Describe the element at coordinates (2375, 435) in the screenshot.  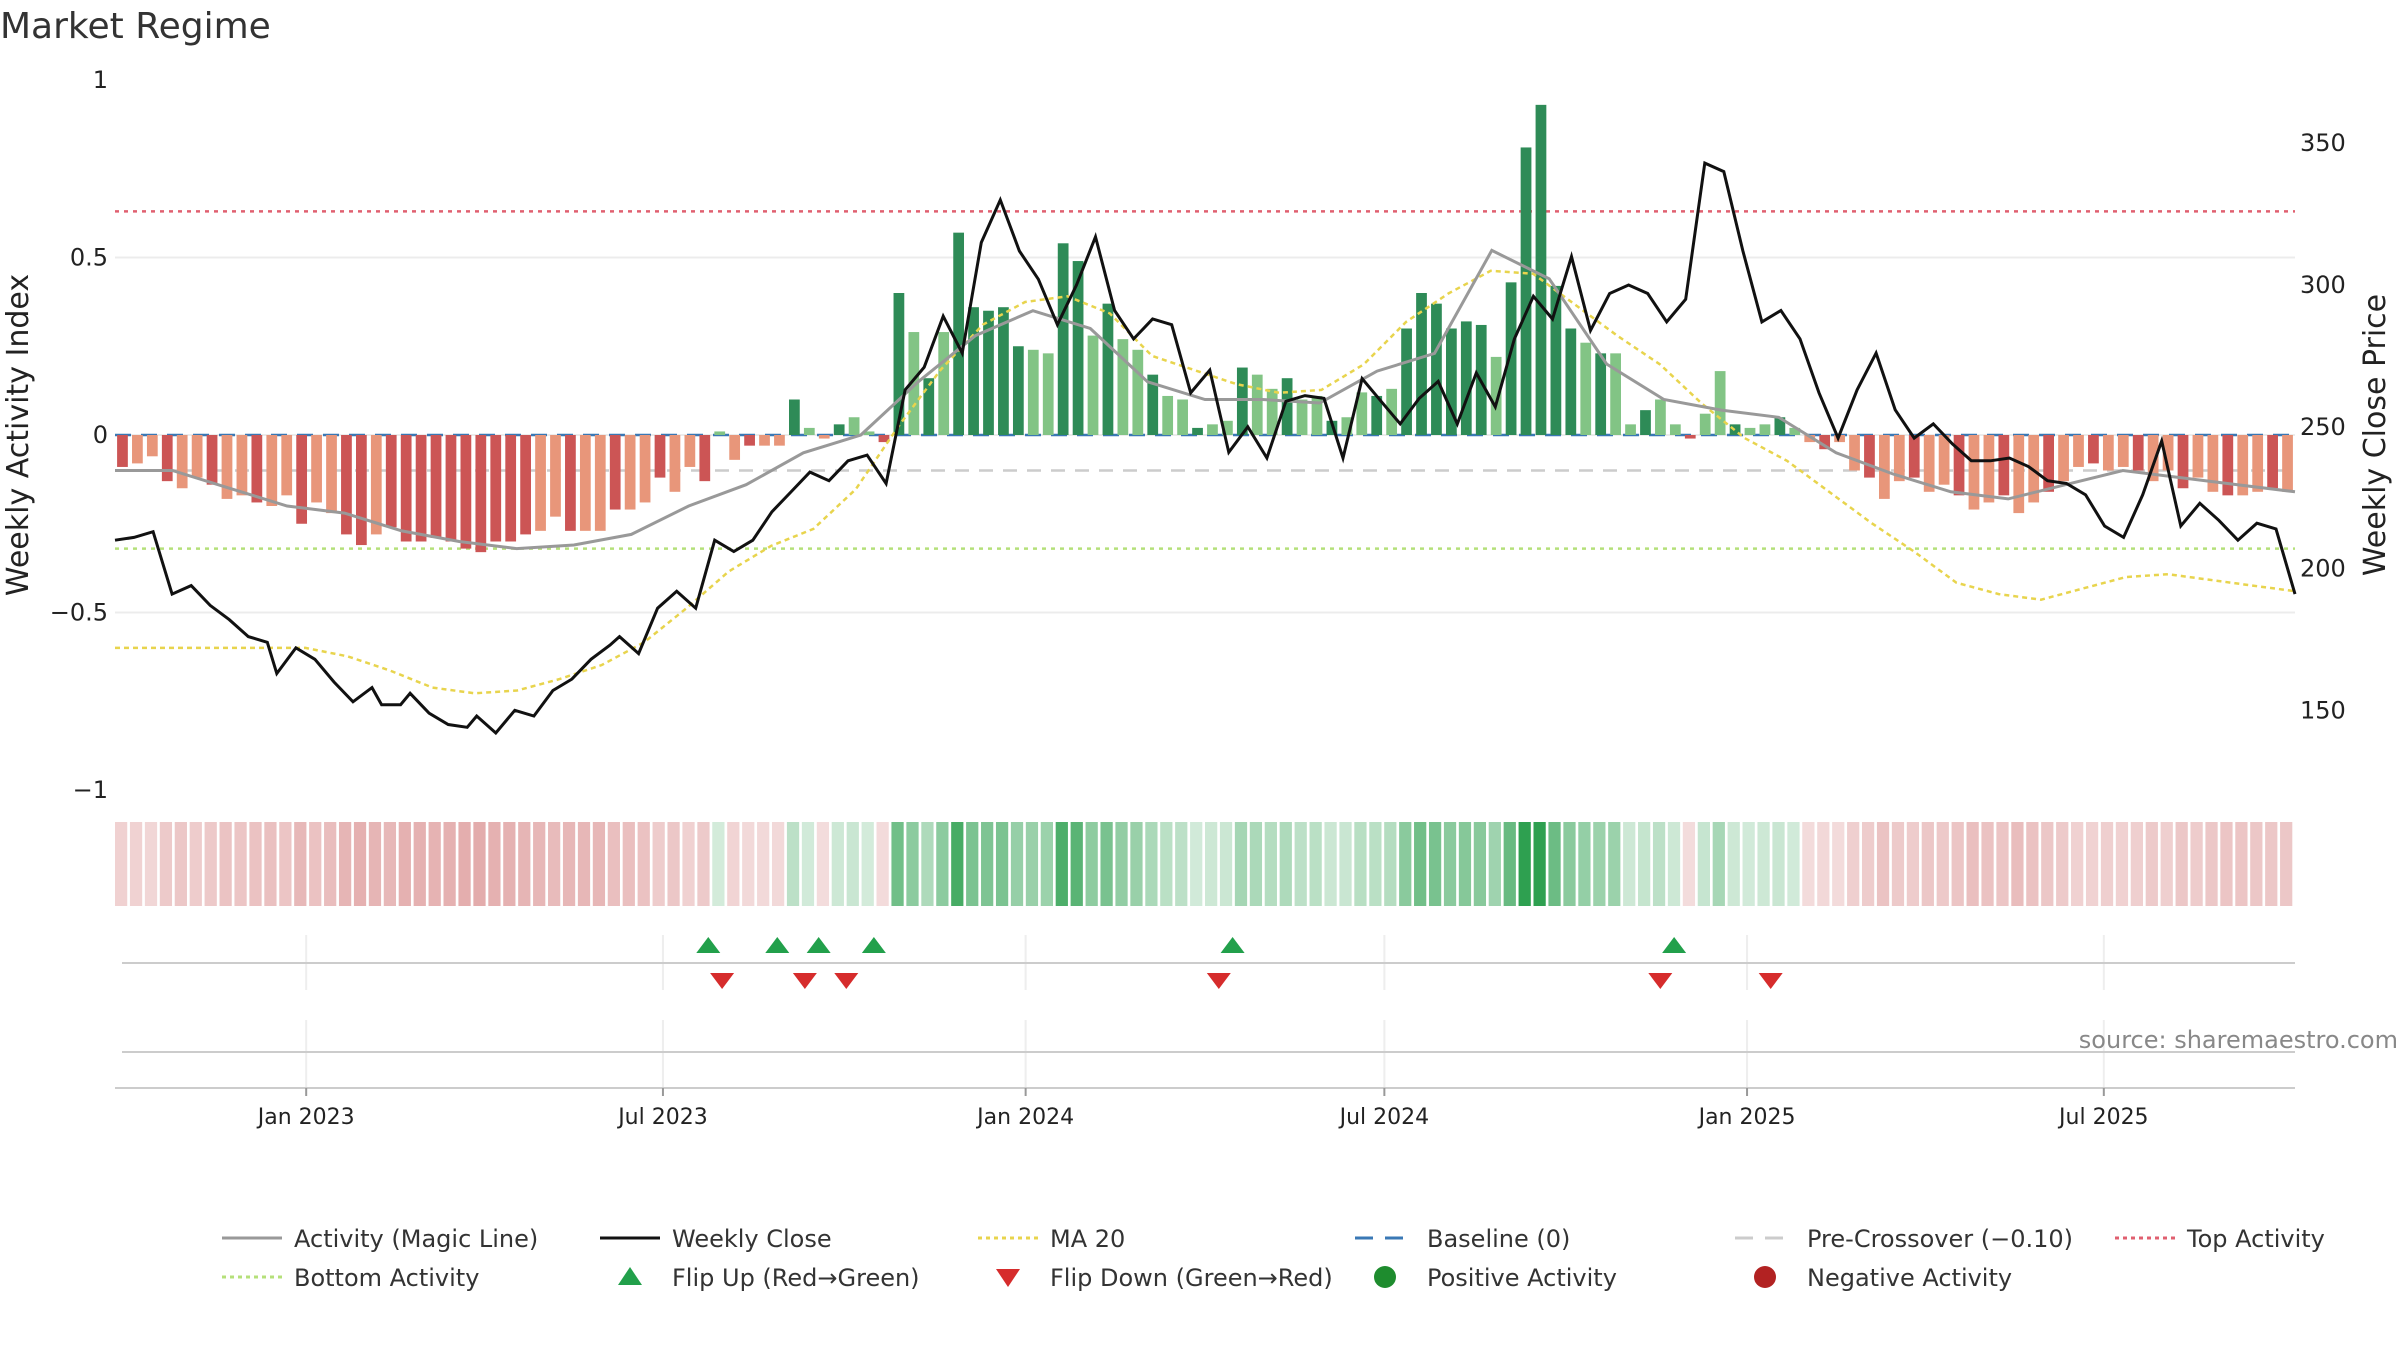
I see `y-right-label: Weekly Close Price` at that location.